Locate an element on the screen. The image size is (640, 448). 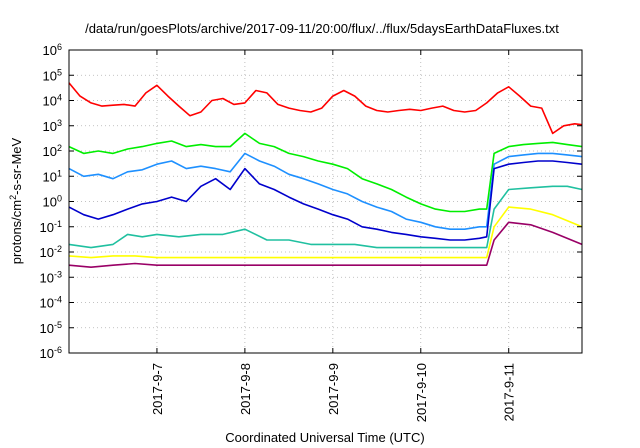
y-tick-label: 10⁰ is located at coordinates (52, 202).